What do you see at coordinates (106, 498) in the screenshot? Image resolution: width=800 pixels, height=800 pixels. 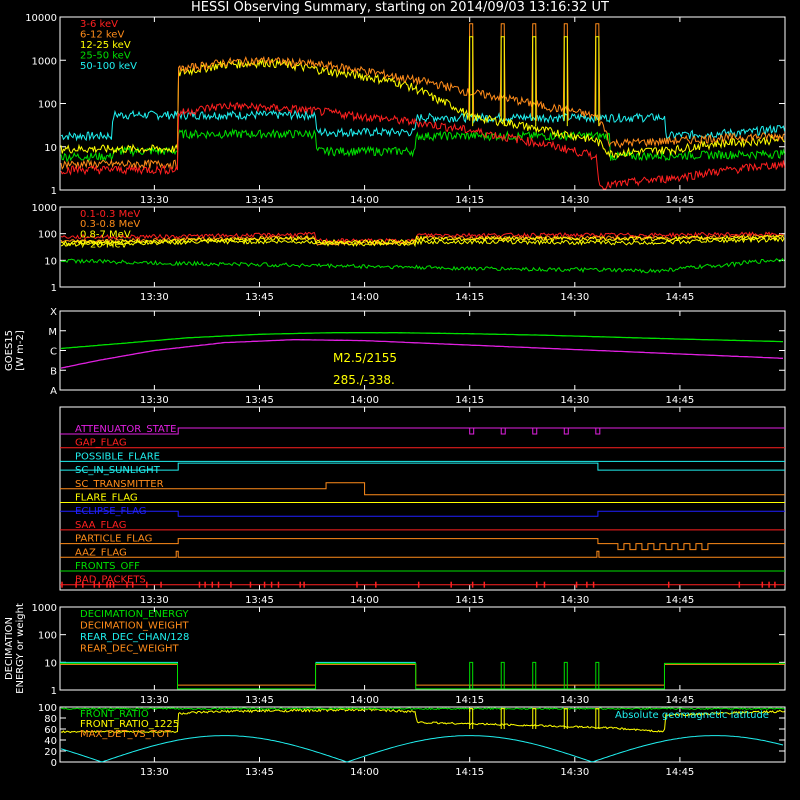 I see `flag-label: FLARE_FLAG` at bounding box center [106, 498].